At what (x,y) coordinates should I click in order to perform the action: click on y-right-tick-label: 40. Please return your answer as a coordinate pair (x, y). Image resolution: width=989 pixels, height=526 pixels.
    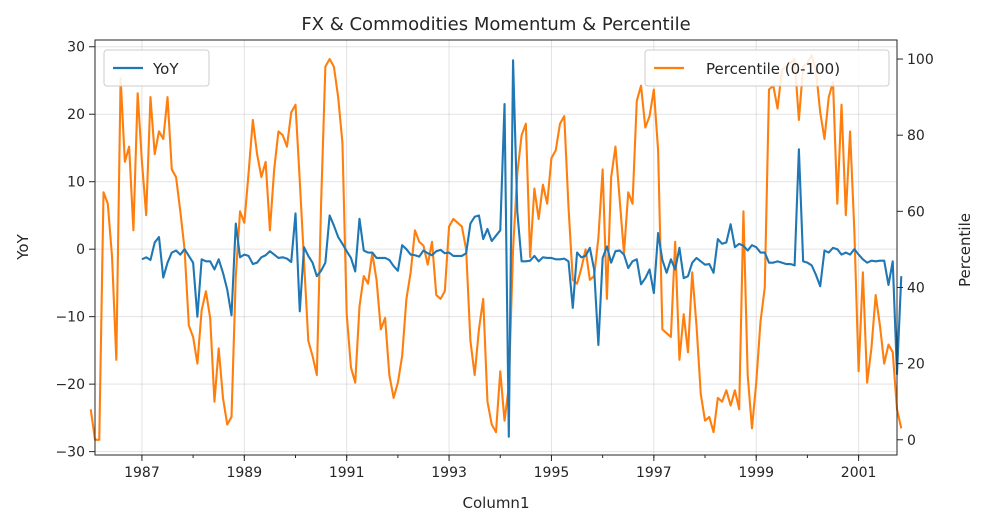
    Looking at the image, I should click on (916, 288).